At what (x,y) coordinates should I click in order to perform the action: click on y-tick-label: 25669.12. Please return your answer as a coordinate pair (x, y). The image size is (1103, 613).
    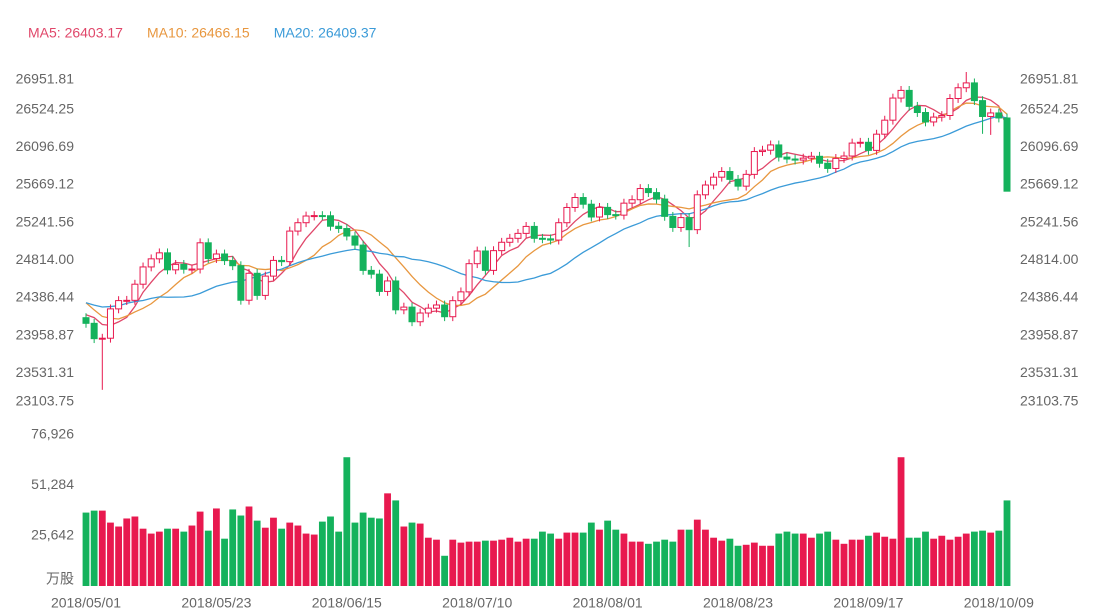
    Looking at the image, I should click on (45, 184).